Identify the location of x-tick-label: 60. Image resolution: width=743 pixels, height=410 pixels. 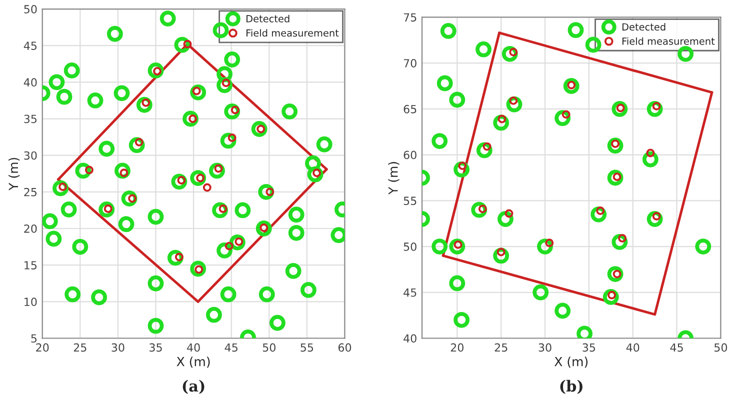
(345, 347).